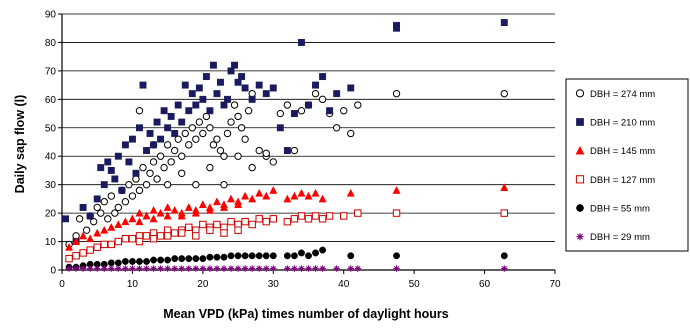 This screenshot has height=329, width=690. What do you see at coordinates (622, 123) in the screenshot?
I see `legend-label: DBH = 210 mm` at bounding box center [622, 123].